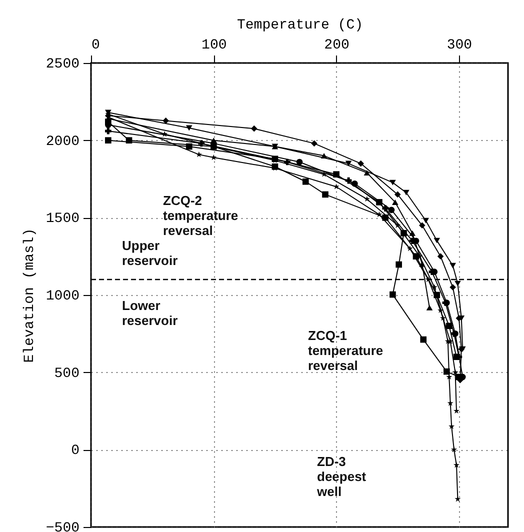  Describe the element at coordinates (63, 64) in the screenshot. I see `y-tick-label: 2500` at that location.